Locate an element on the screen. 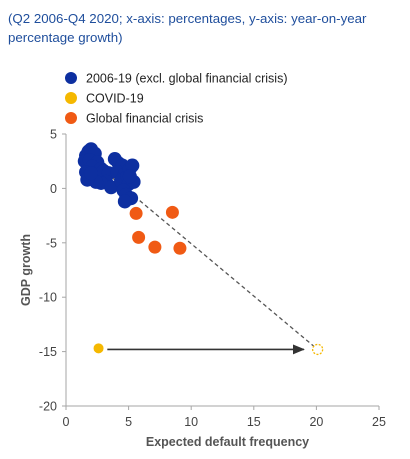 The width and height of the screenshot is (410, 459). x-axis-label: Expected default frequency is located at coordinates (227, 442).